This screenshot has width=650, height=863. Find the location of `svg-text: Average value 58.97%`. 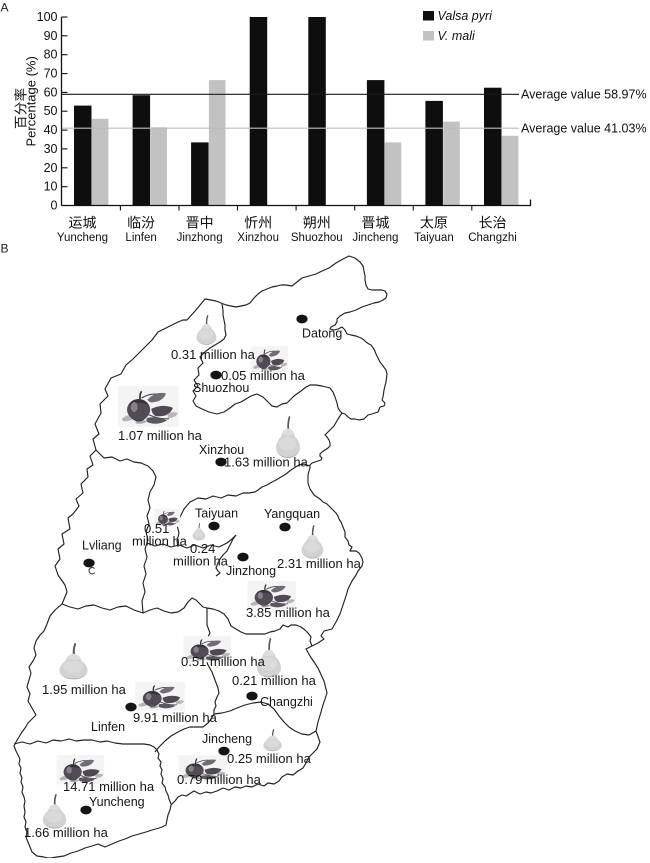

svg-text: Average value 58.97% is located at coordinates (584, 95).